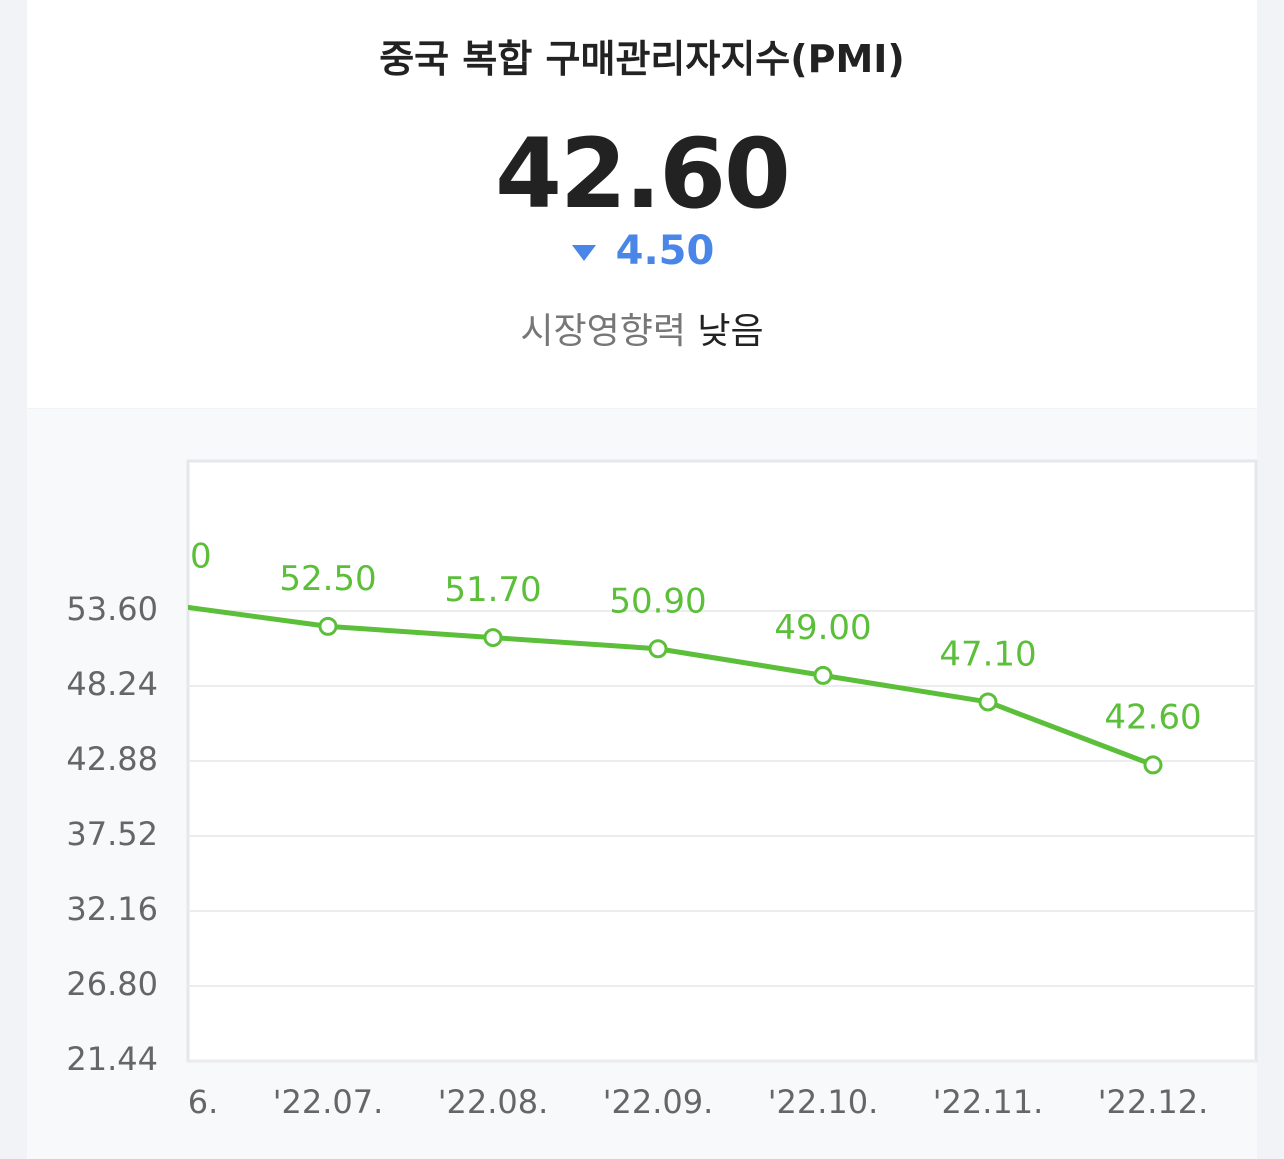 The width and height of the screenshot is (1284, 1159). What do you see at coordinates (112, 759) in the screenshot?
I see `y-tick-label: 42.88` at bounding box center [112, 759].